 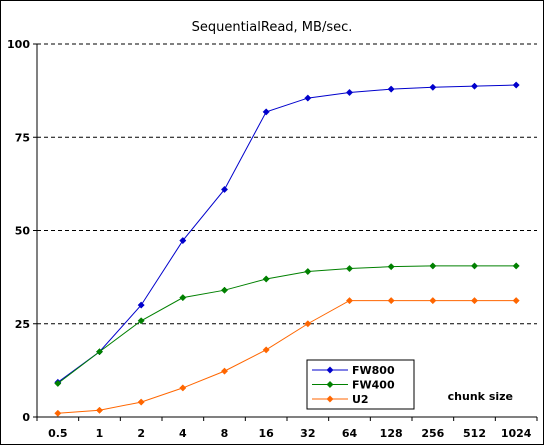 What do you see at coordinates (516, 433) in the screenshot?
I see `x-tick-label: 1024` at bounding box center [516, 433].